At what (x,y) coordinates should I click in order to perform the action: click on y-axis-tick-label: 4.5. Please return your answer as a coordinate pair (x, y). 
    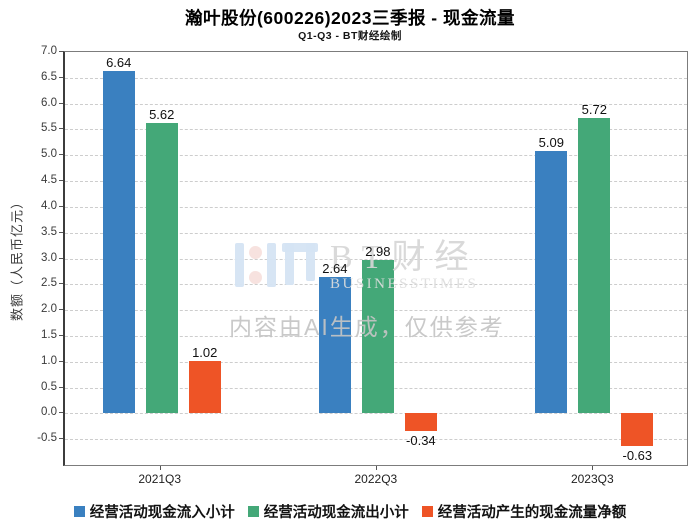
    Looking at the image, I should click on (49, 180).